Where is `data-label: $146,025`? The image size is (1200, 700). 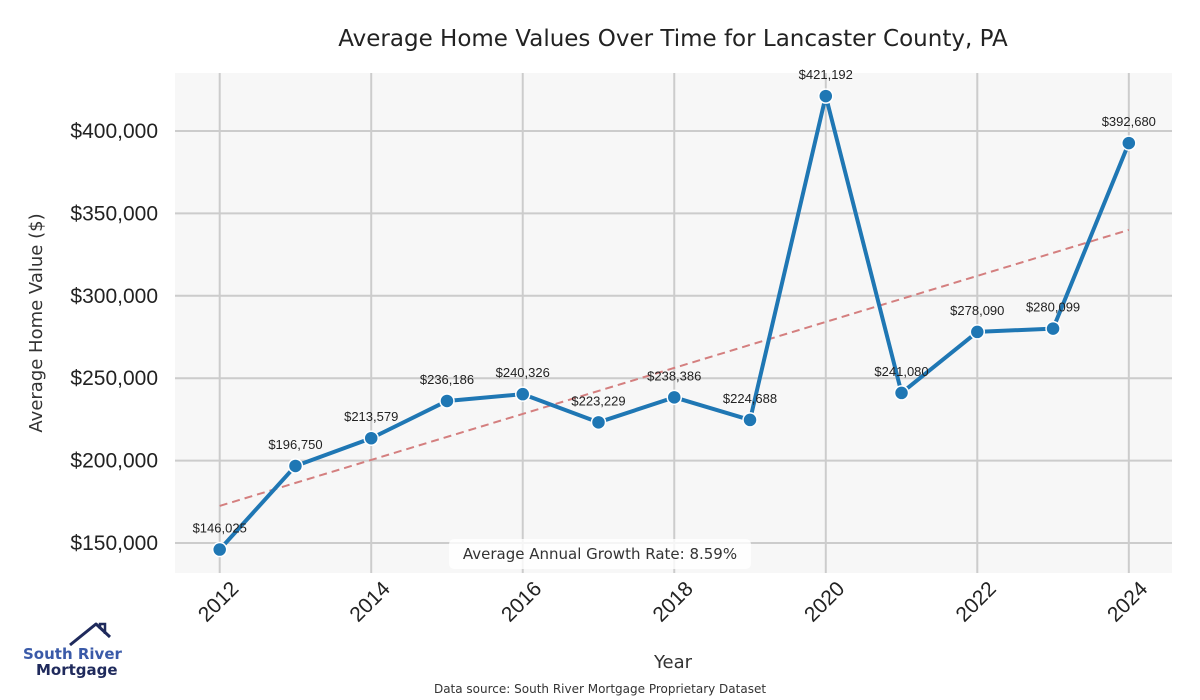 data-label: $146,025 is located at coordinates (220, 528).